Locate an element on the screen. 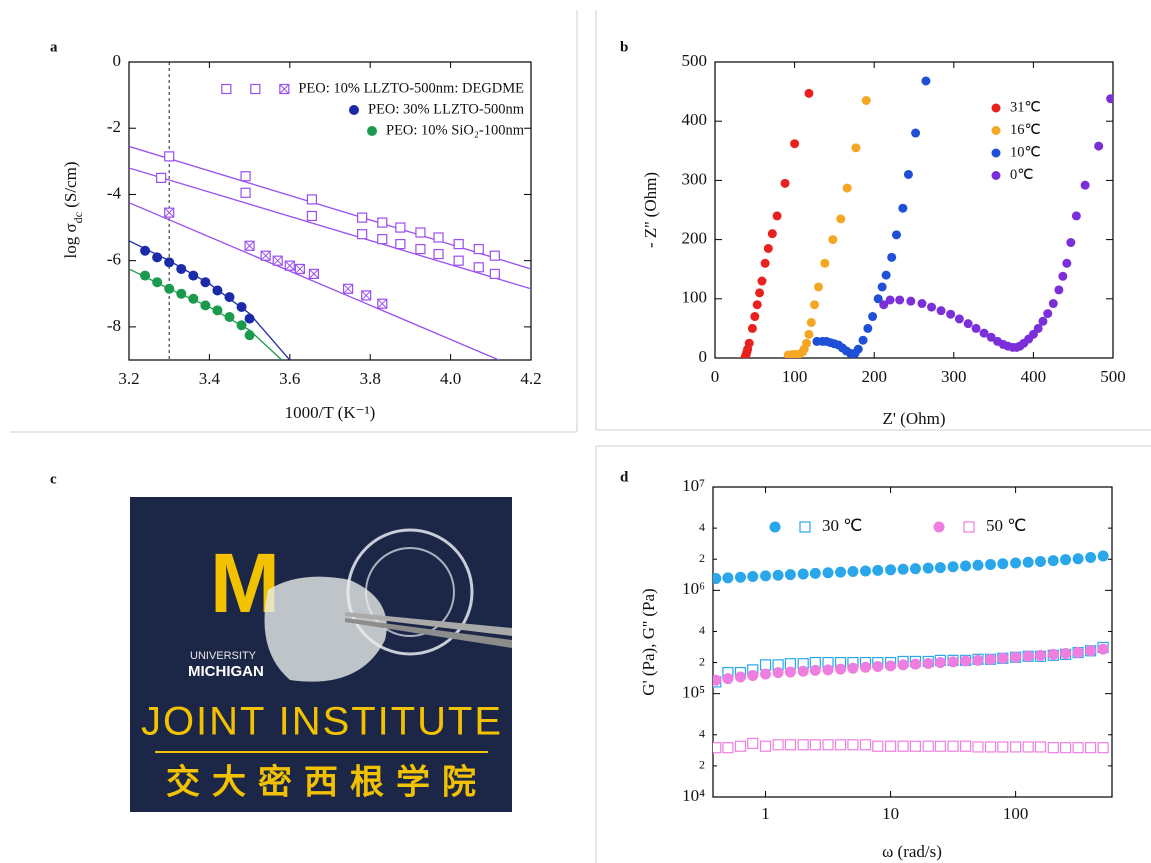 The height and width of the screenshot is (863, 1151). x-tick-label: 3.2 is located at coordinates (128, 378).